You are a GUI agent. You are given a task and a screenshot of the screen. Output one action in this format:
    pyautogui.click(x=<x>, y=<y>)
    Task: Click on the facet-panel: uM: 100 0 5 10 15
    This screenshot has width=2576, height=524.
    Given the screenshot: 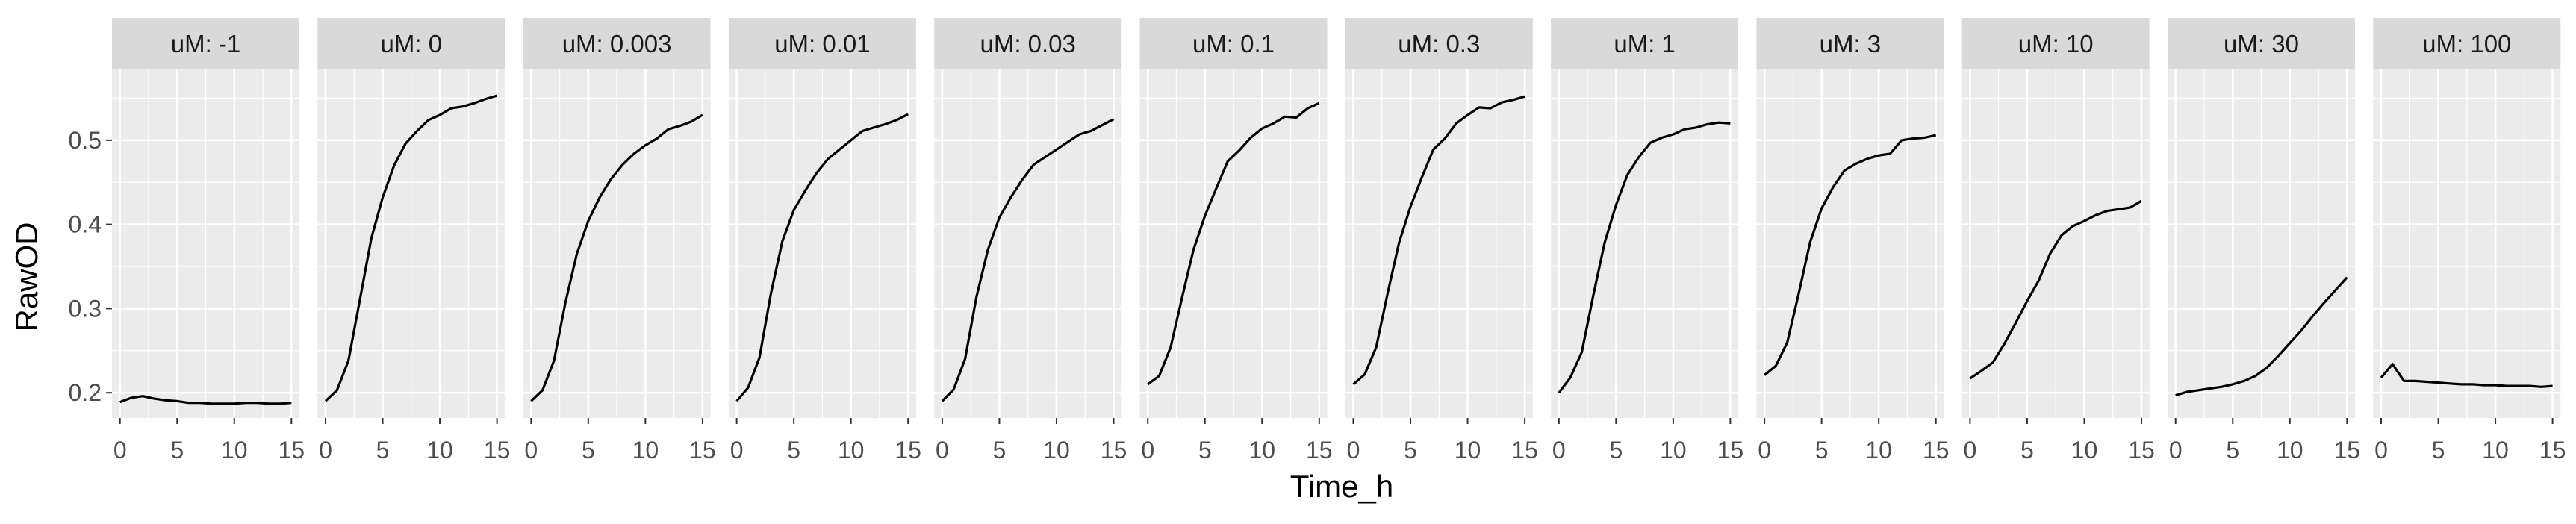 What is the action you would take?
    pyautogui.click(x=2469, y=241)
    